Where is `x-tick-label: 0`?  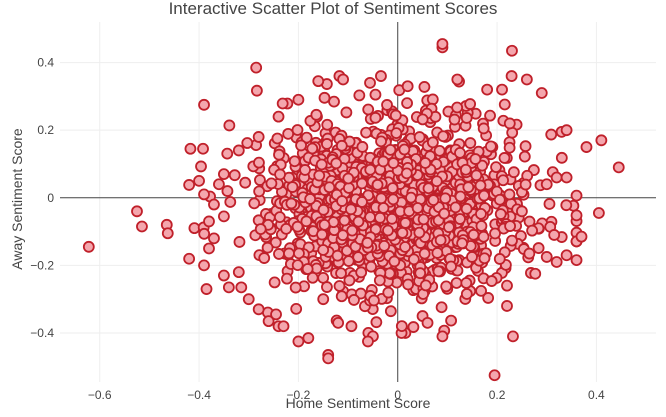
x-tick-label: 0 is located at coordinates (397, 395).